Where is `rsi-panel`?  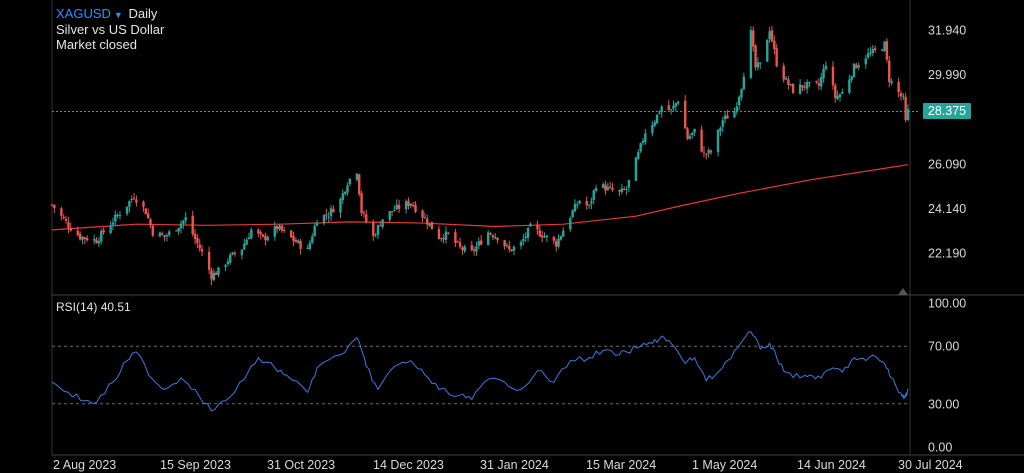 rsi-panel is located at coordinates (480, 371).